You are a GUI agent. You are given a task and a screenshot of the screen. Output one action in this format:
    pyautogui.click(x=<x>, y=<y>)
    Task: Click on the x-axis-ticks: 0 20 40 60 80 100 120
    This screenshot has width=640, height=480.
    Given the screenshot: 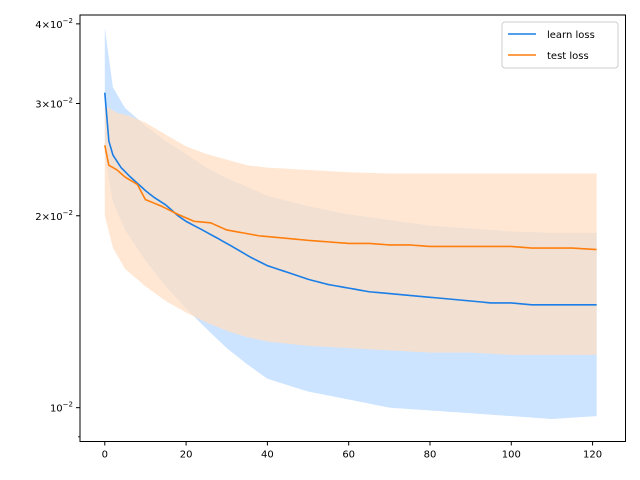 What is the action you would take?
    pyautogui.click(x=352, y=451)
    